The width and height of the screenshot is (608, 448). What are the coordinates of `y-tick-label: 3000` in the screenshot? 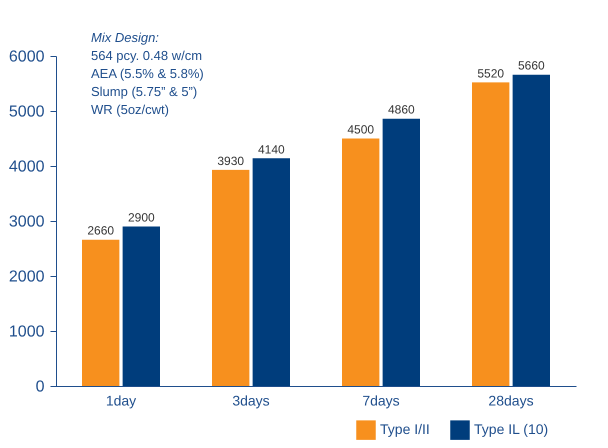 It's located at (26, 222).